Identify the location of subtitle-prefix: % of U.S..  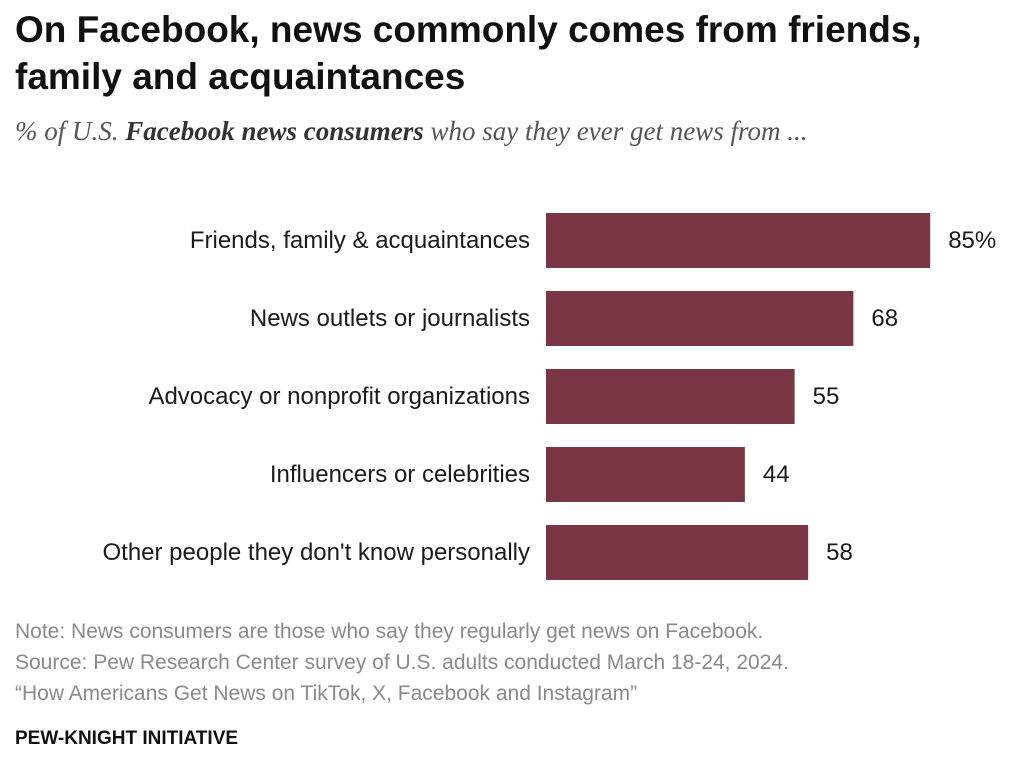
(70, 131).